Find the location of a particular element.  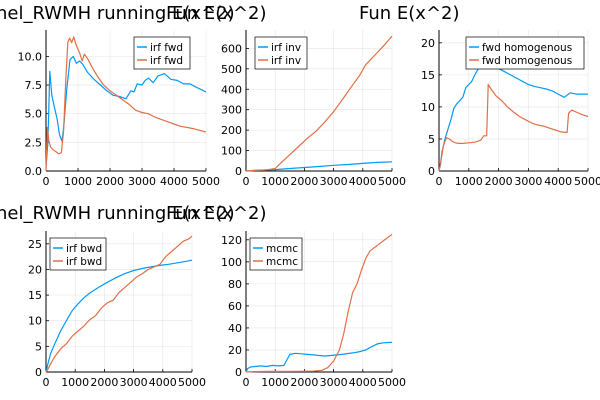

y-tick-label: 10.0 is located at coordinates (30, 56).